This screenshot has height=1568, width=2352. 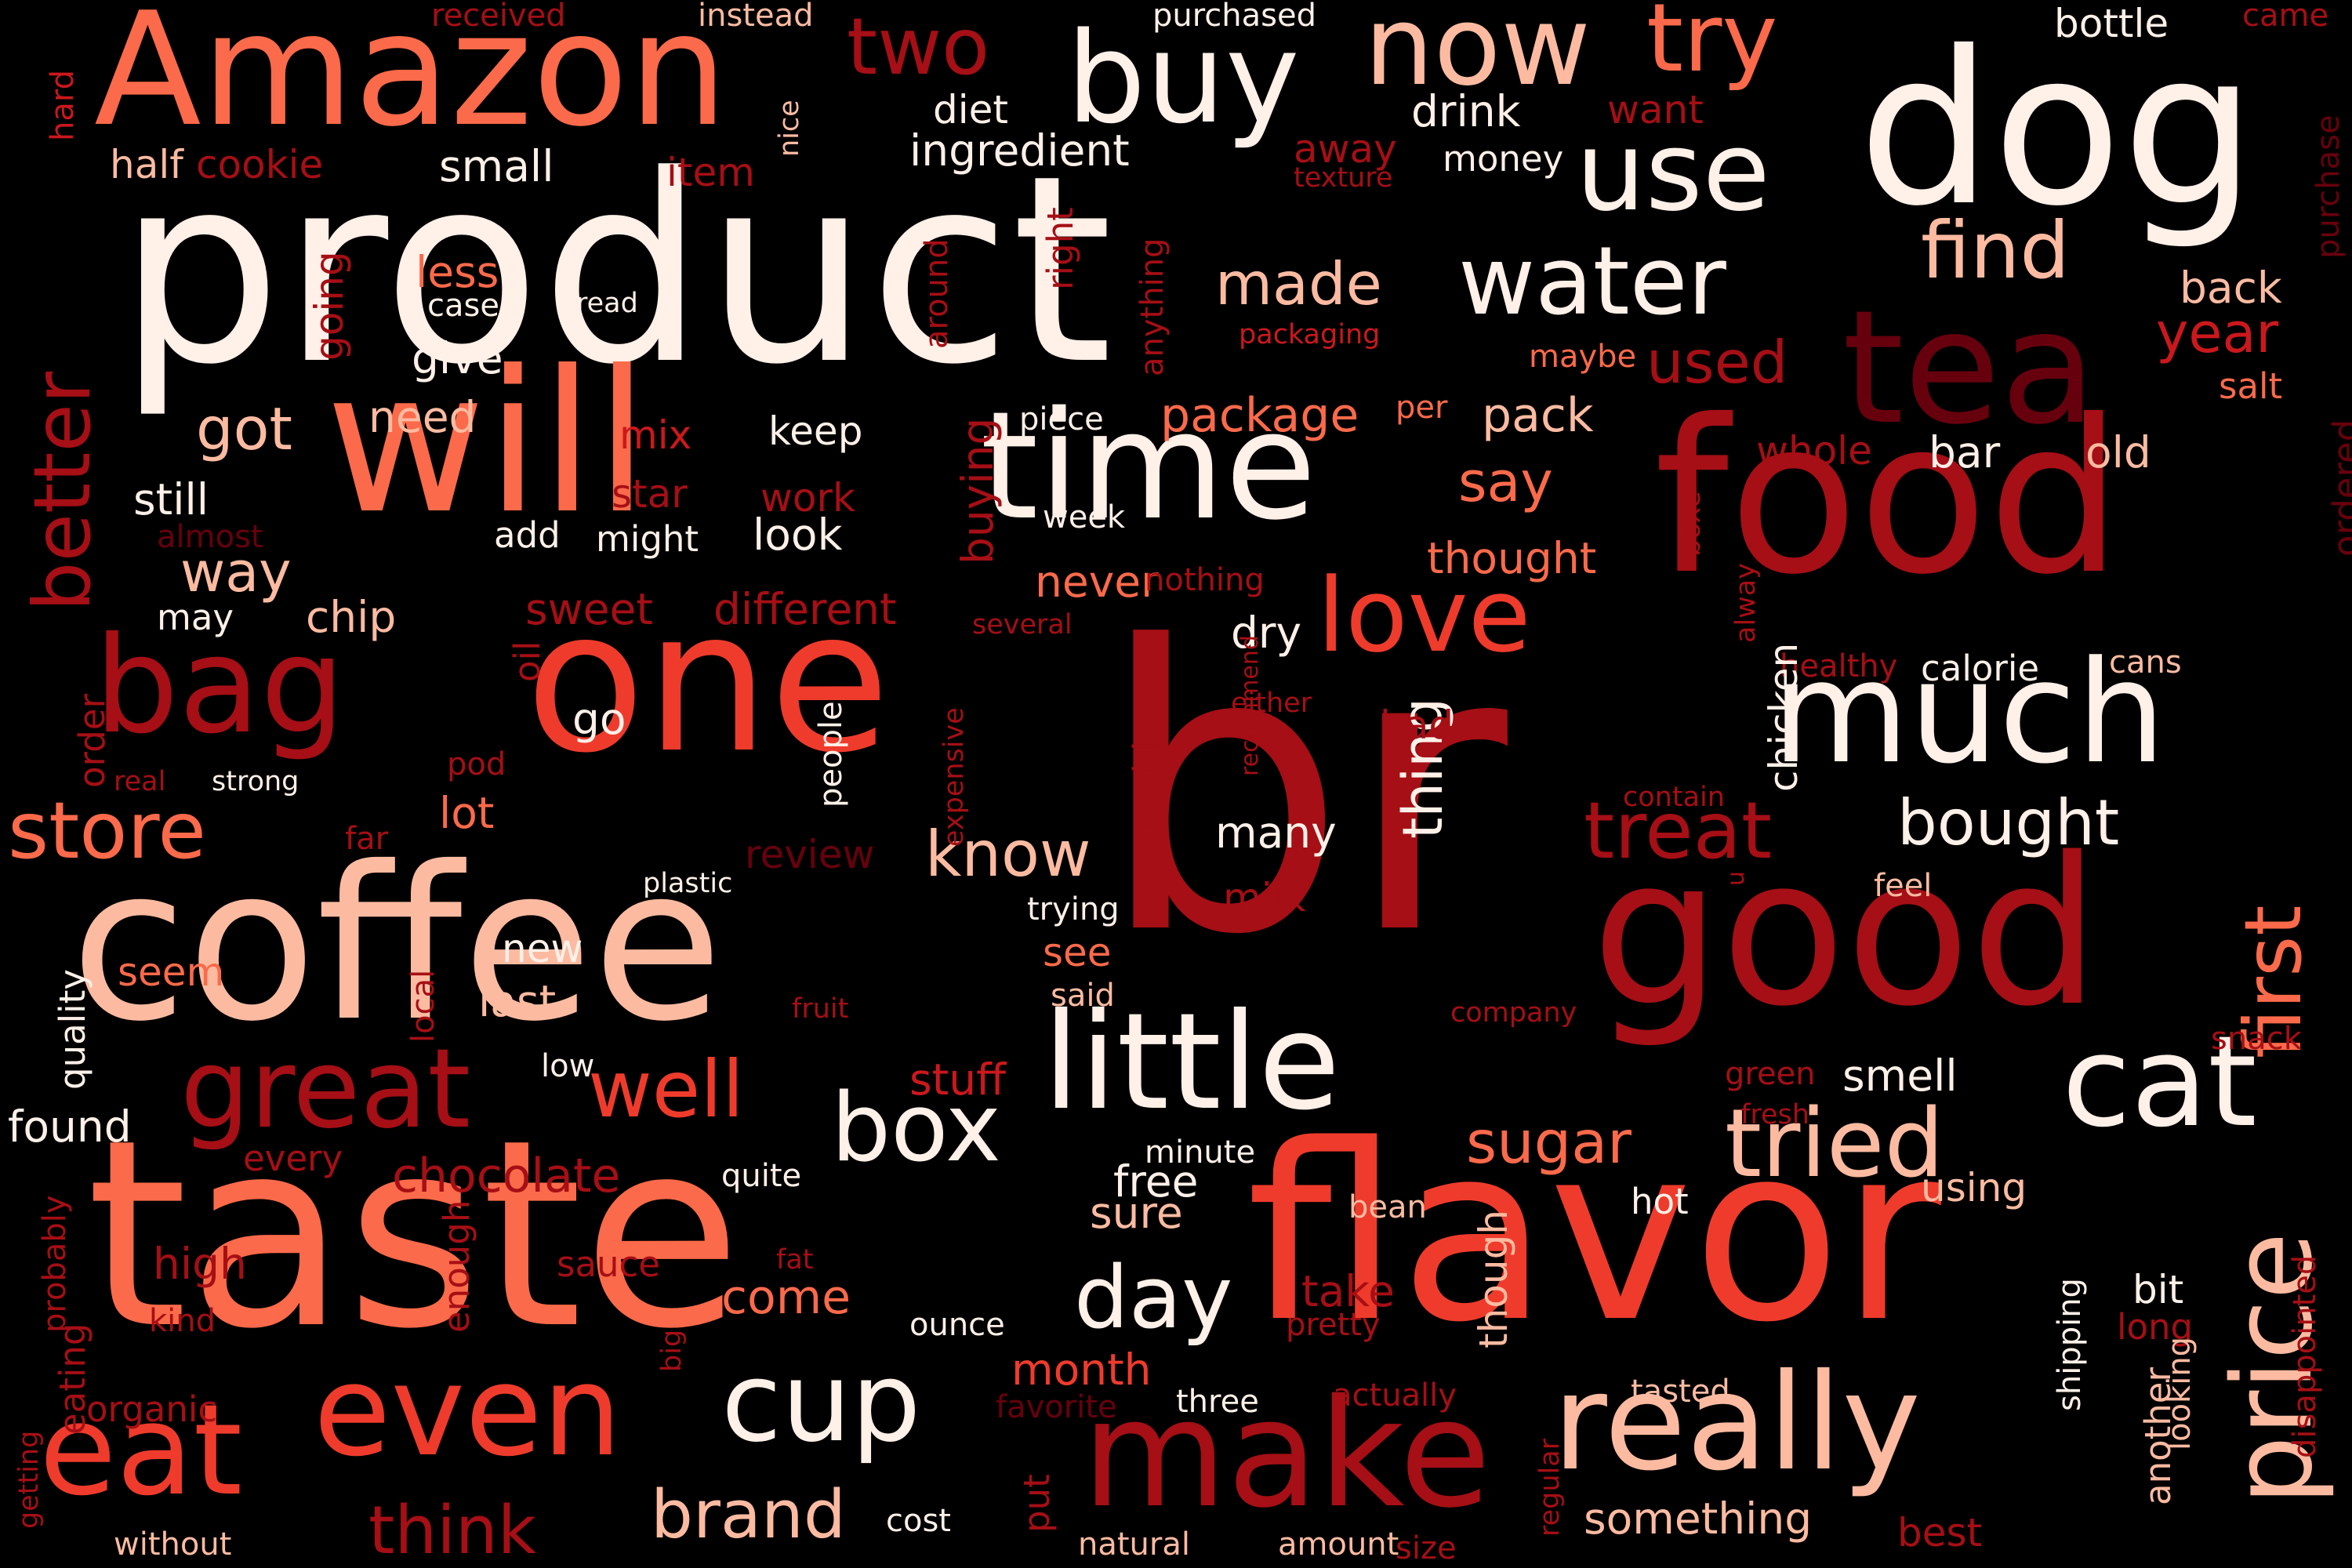 I want to click on word-look: look, so click(x=798, y=535).